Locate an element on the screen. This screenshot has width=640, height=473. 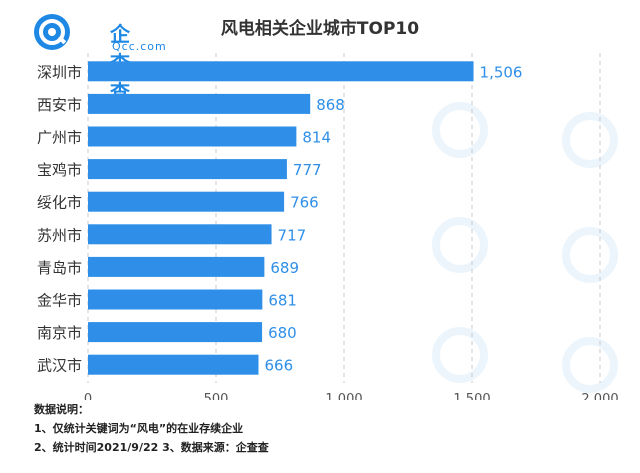
chart-title: 风电相关企业城市TOP10 is located at coordinates (320, 29).